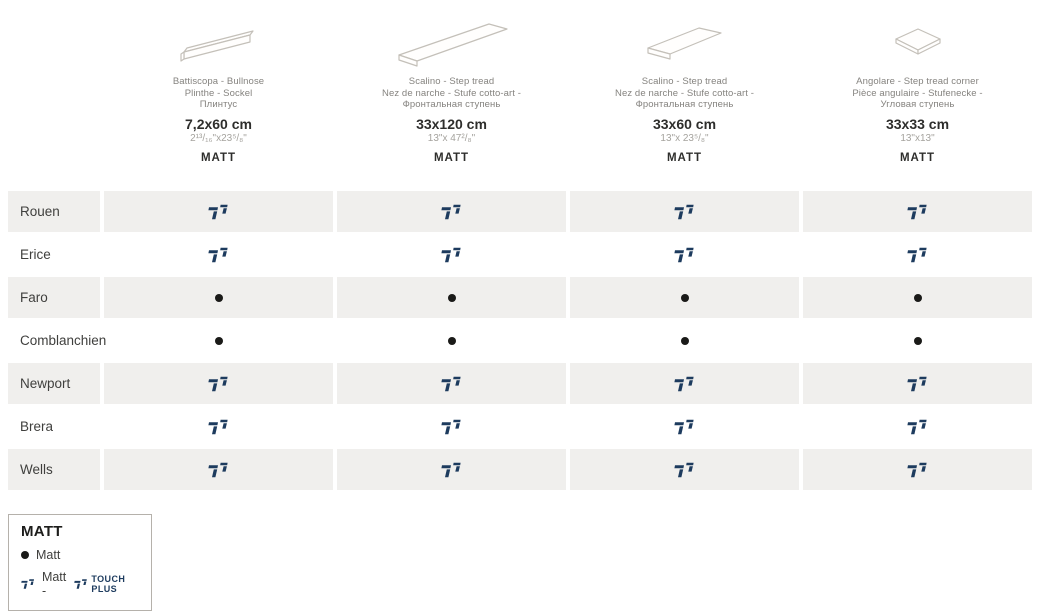  I want to click on legend-title: MATT, so click(42, 531).